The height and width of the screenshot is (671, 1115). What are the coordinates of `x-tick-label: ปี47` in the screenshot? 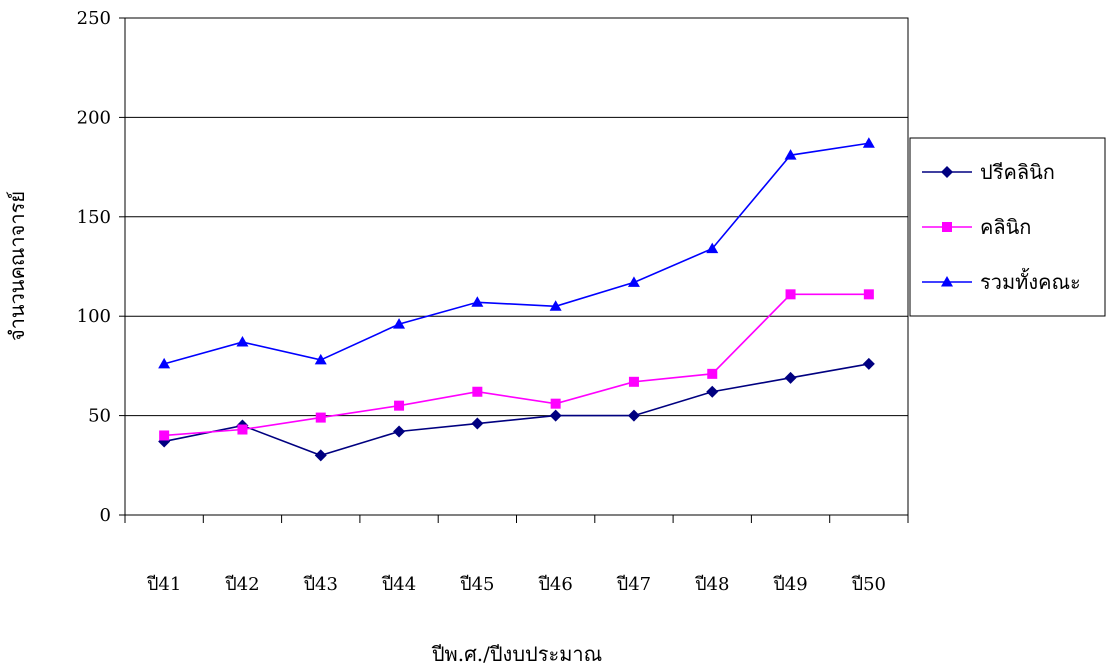 It's located at (633, 584).